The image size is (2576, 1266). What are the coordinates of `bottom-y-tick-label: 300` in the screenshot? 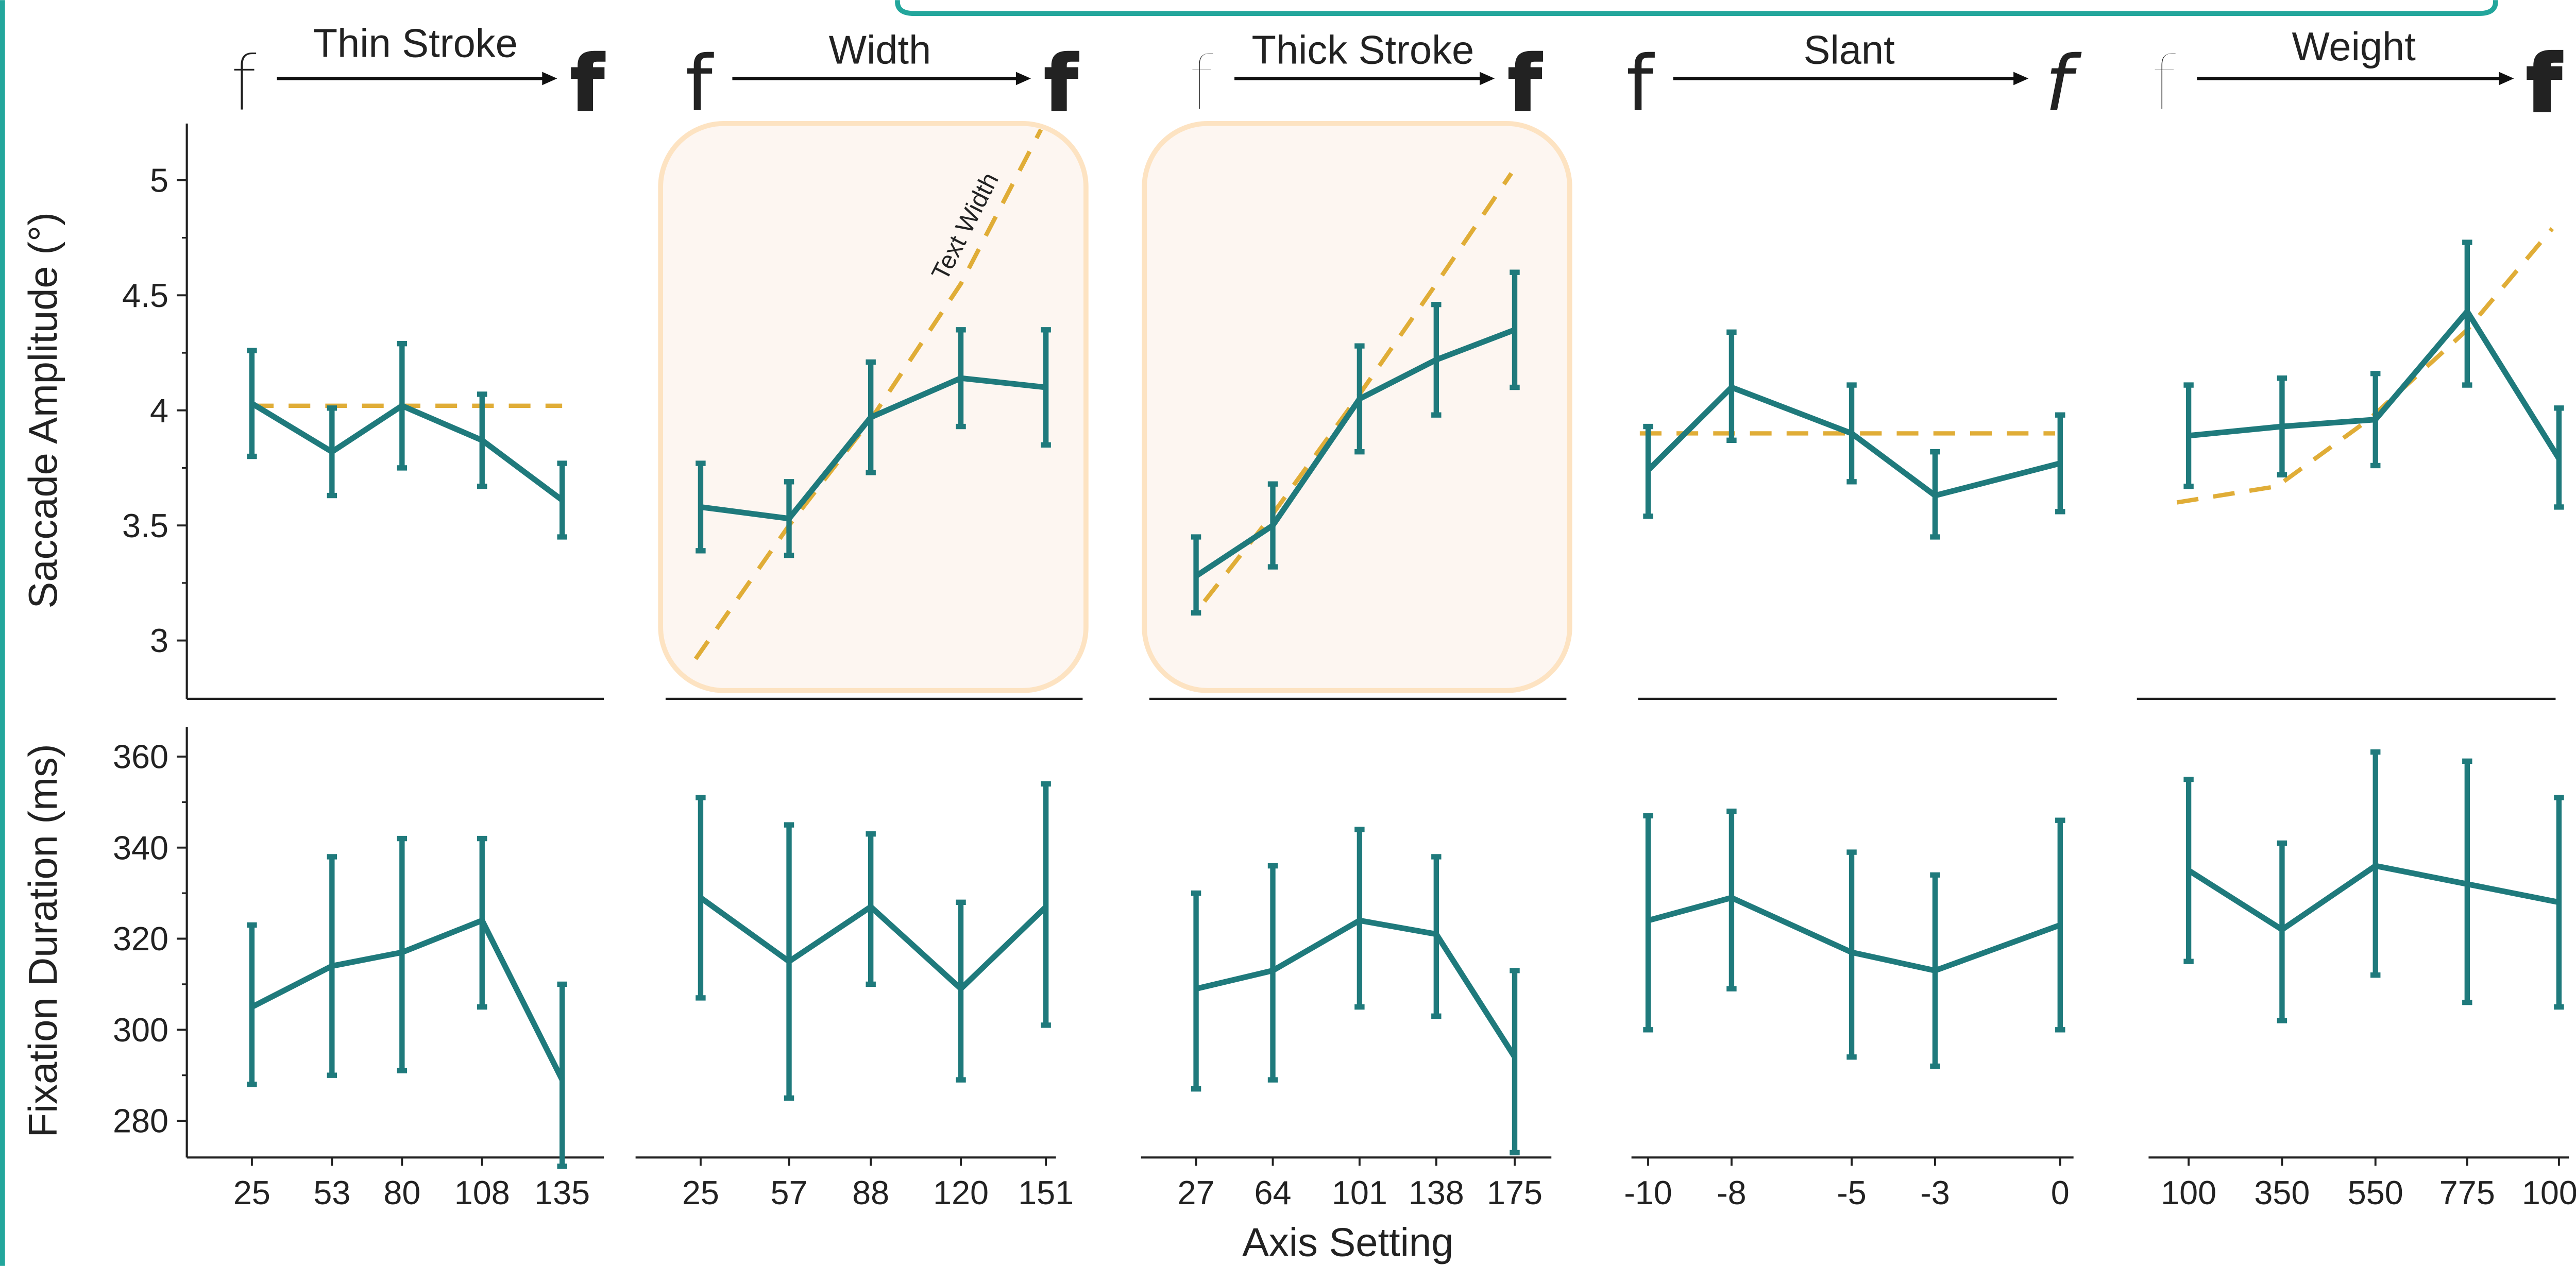 It's located at (140, 1030).